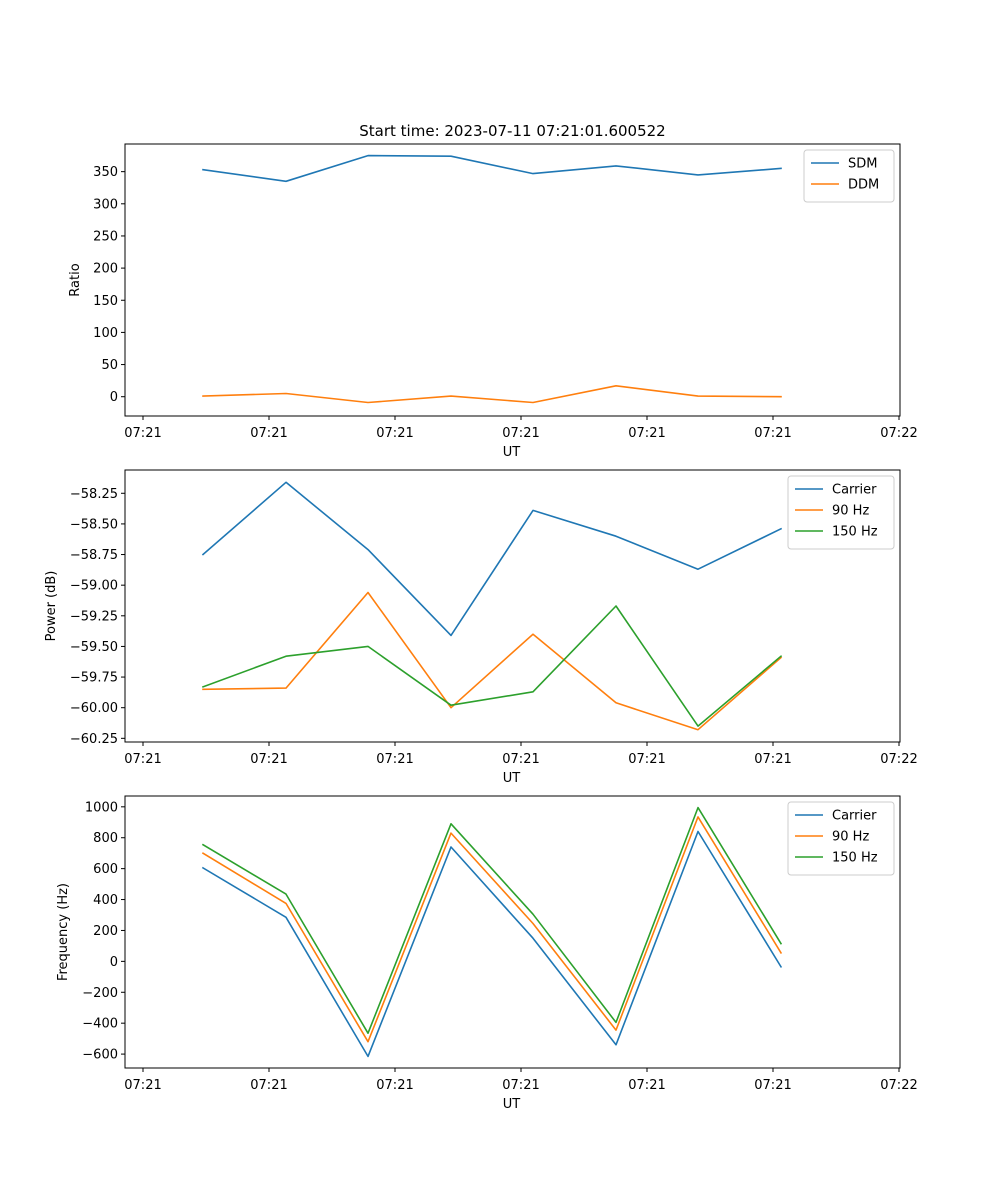  I want to click on y-tick-label: 1000, so click(101, 807).